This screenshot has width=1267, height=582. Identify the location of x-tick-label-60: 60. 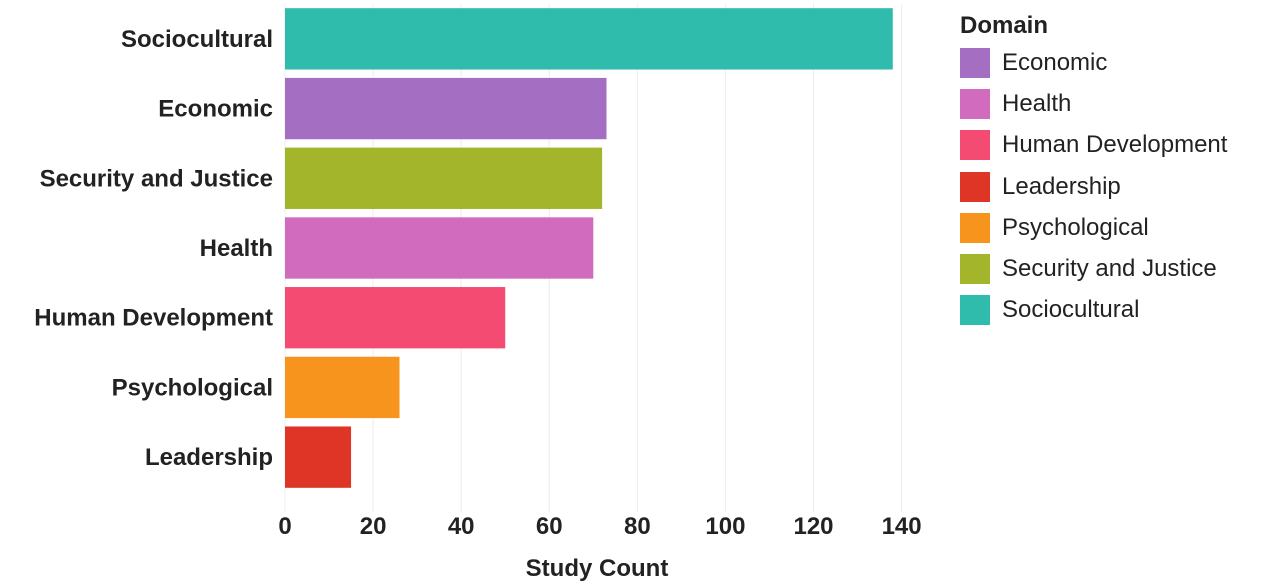
(549, 526).